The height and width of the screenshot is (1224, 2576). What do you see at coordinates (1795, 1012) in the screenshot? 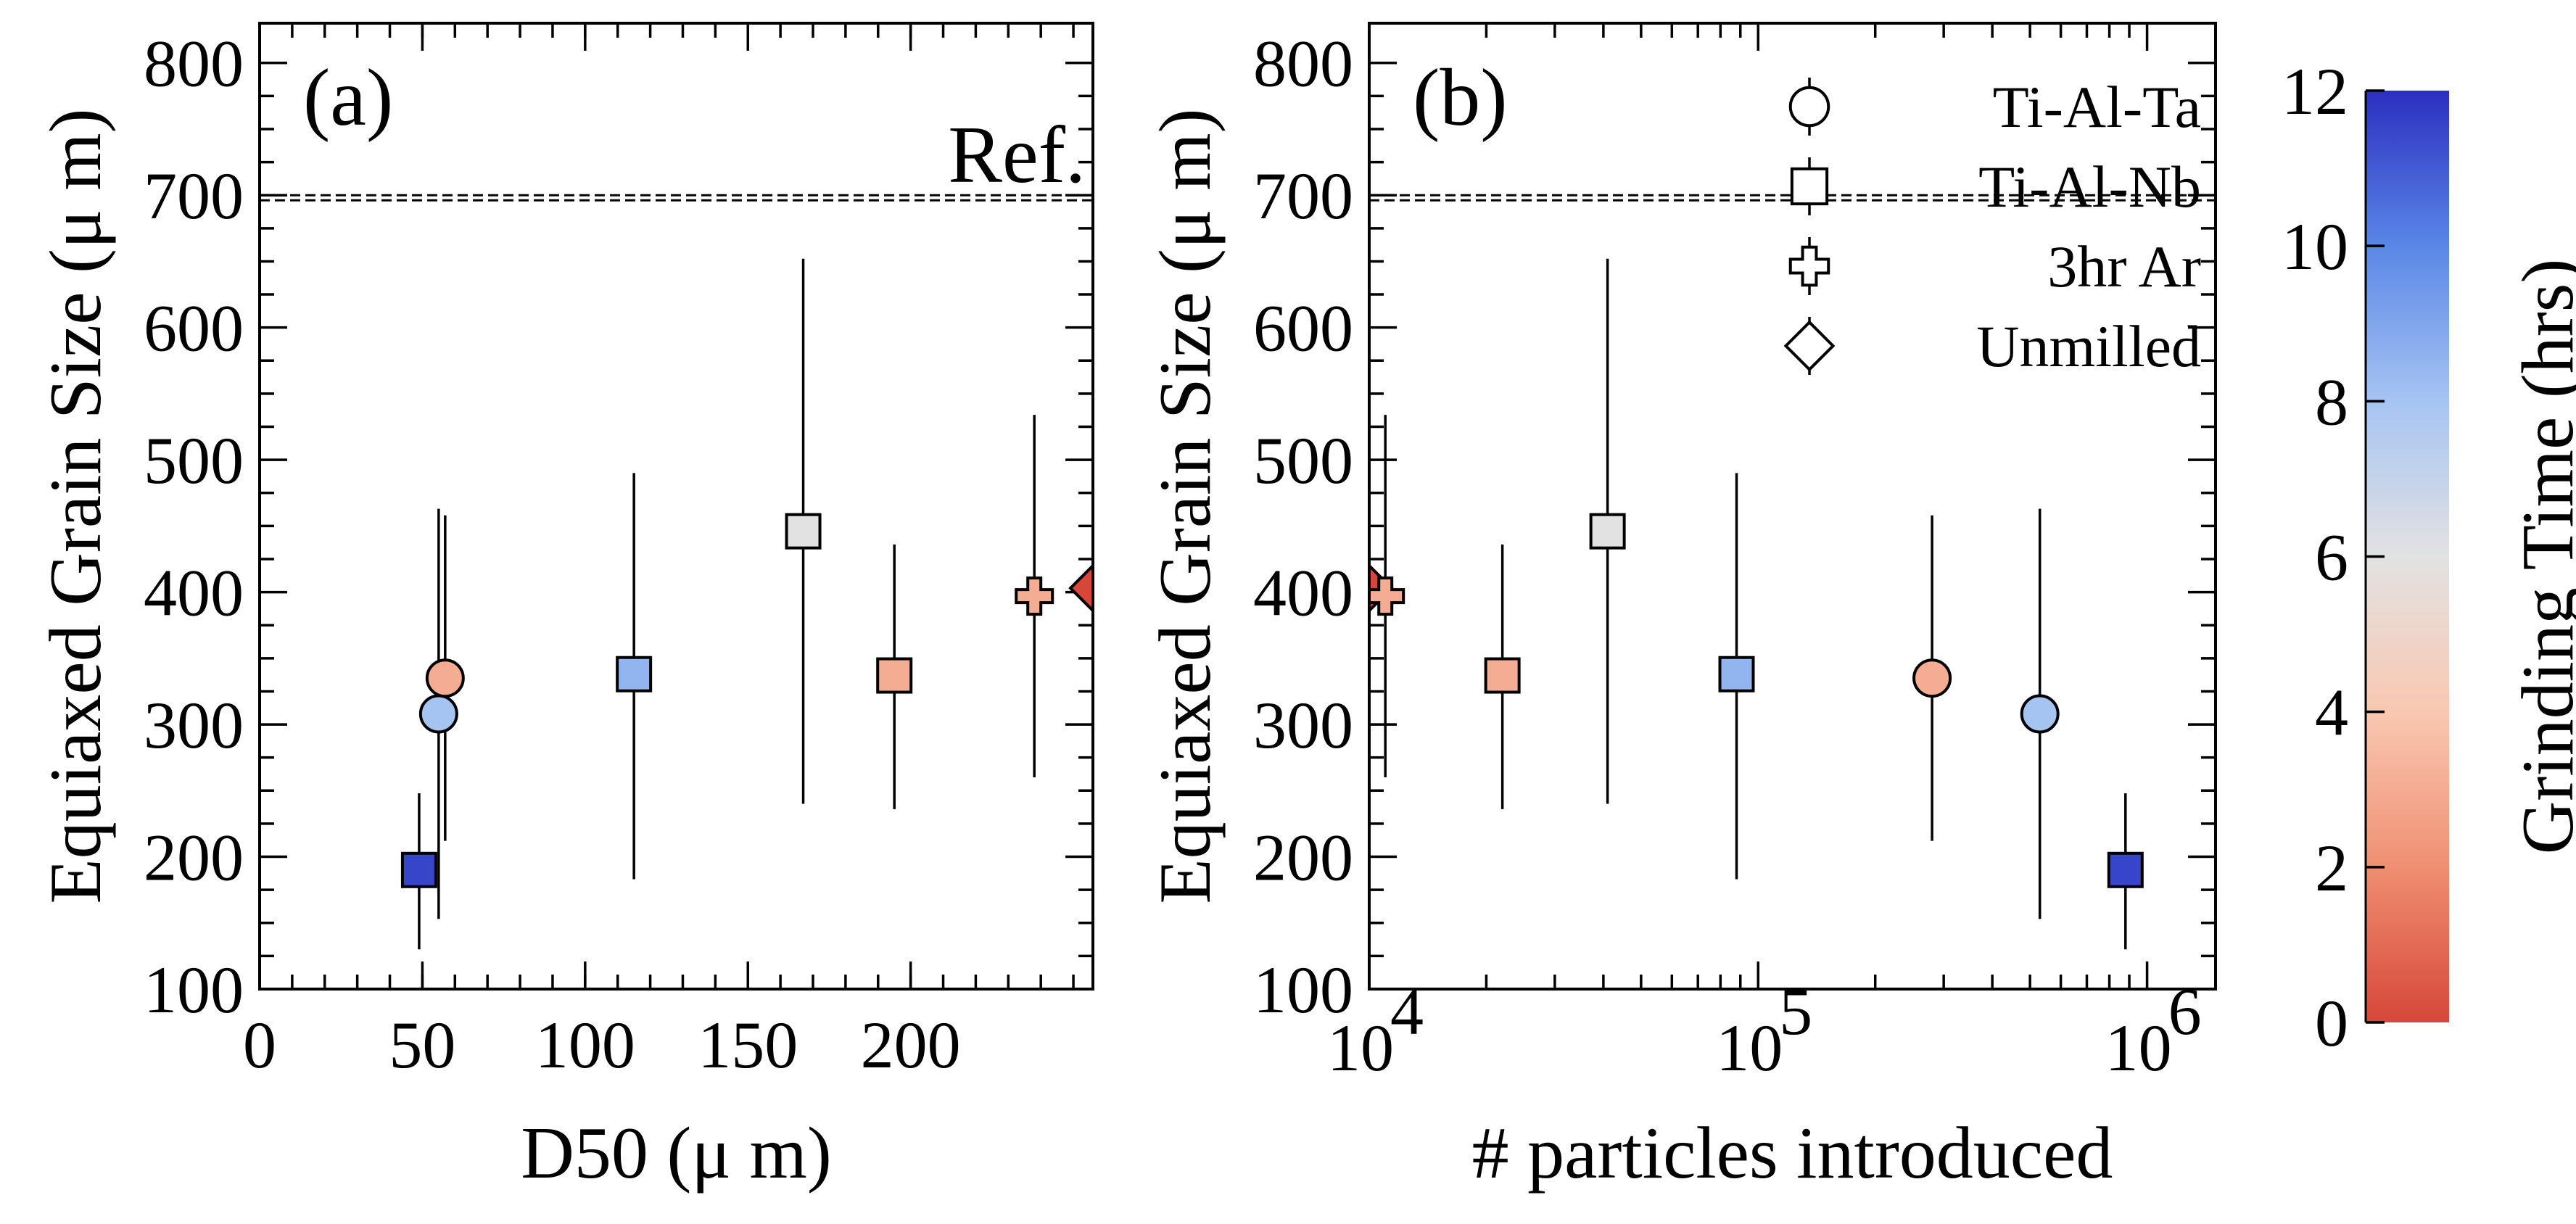
I see `x-tick-label-exponent: 5` at bounding box center [1795, 1012].